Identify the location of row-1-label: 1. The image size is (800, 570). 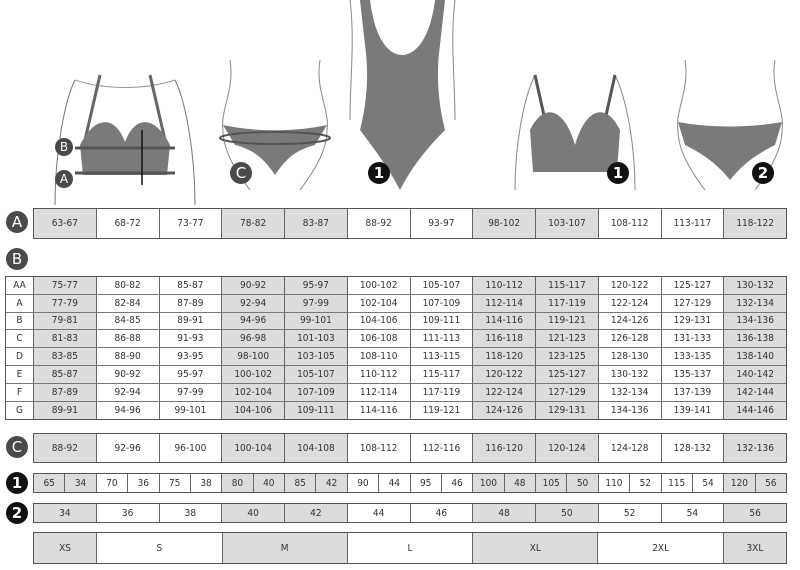
(17, 483).